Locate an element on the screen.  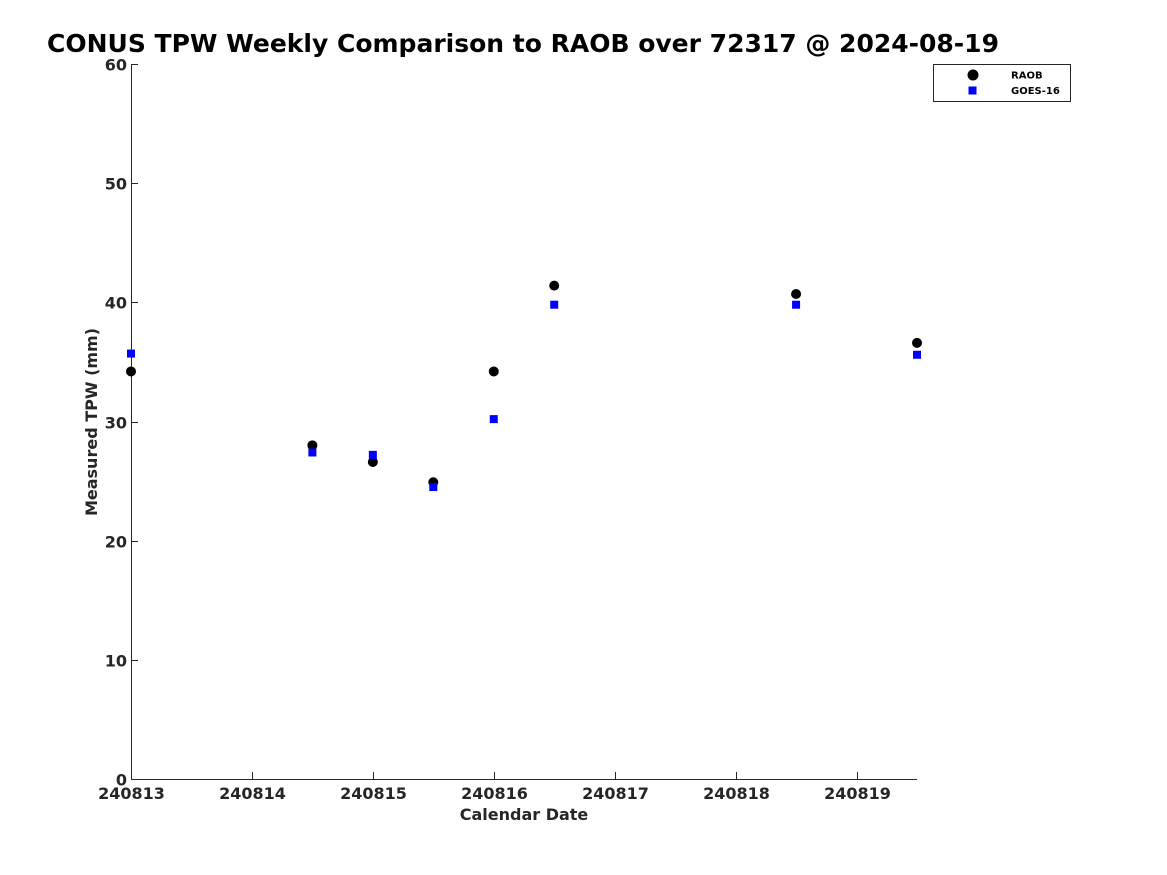
x-tick-label: 240816 is located at coordinates (494, 793).